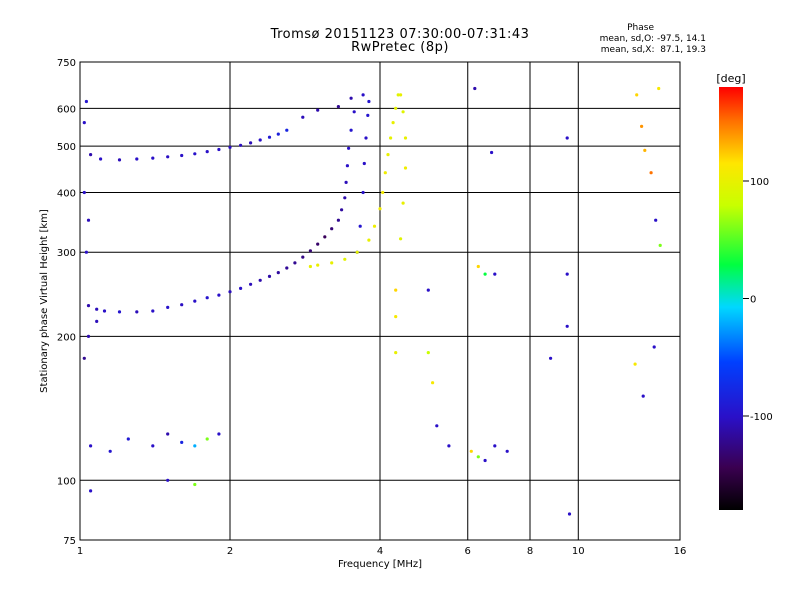 The width and height of the screenshot is (800, 600). Describe the element at coordinates (66, 253) in the screenshot. I see `y-tick-label: 300` at that location.